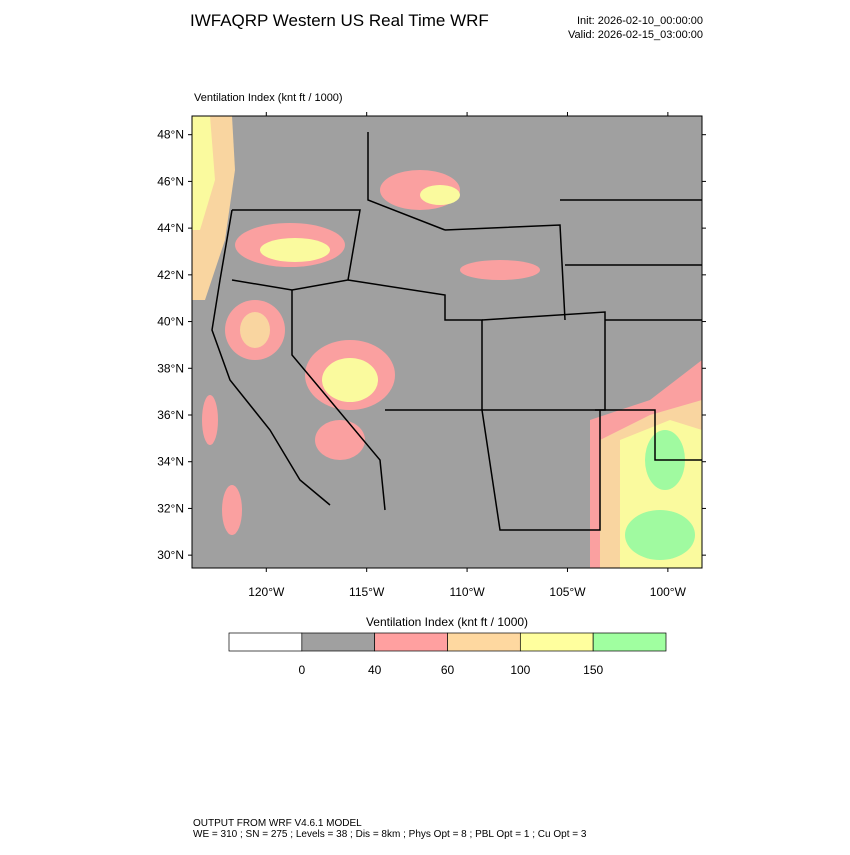 The image size is (850, 855). What do you see at coordinates (170, 322) in the screenshot?
I see `lat-tick-label: 40°N` at bounding box center [170, 322].